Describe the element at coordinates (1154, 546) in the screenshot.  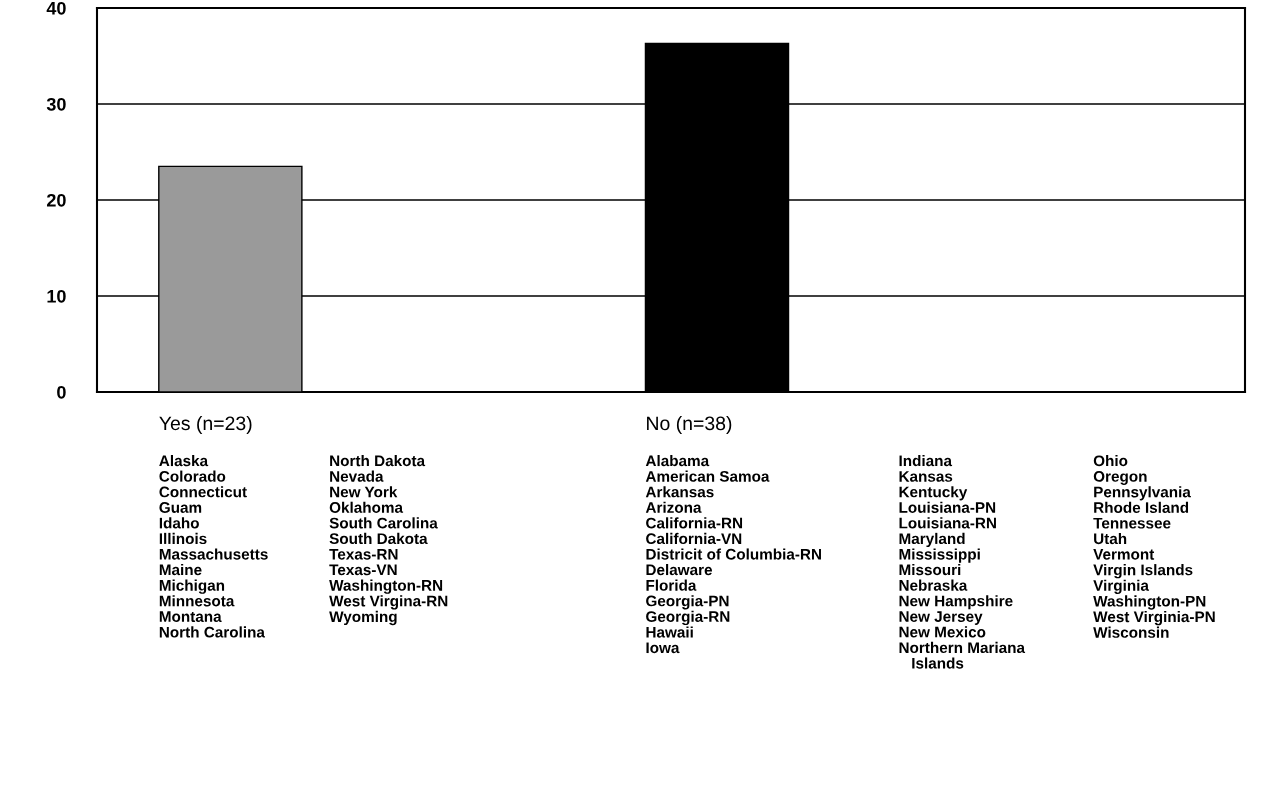
I see `text: Ohio Oregon Pennsylvania Rhode Island Tennessee Utah Vermont Virgin Islands Virginia Washington-PN West Virginia-PN Wisconsin` at that location.